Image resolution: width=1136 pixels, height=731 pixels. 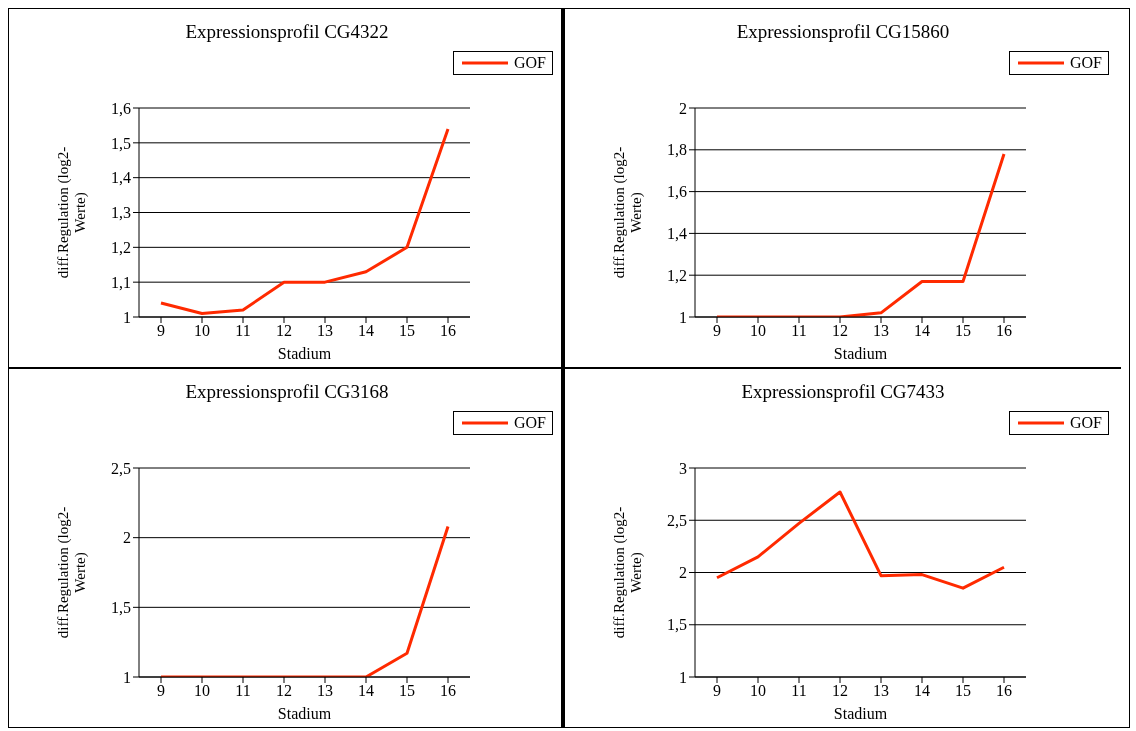 I want to click on chart-title: Expressionsprofil CG4322, so click(x=287, y=32).